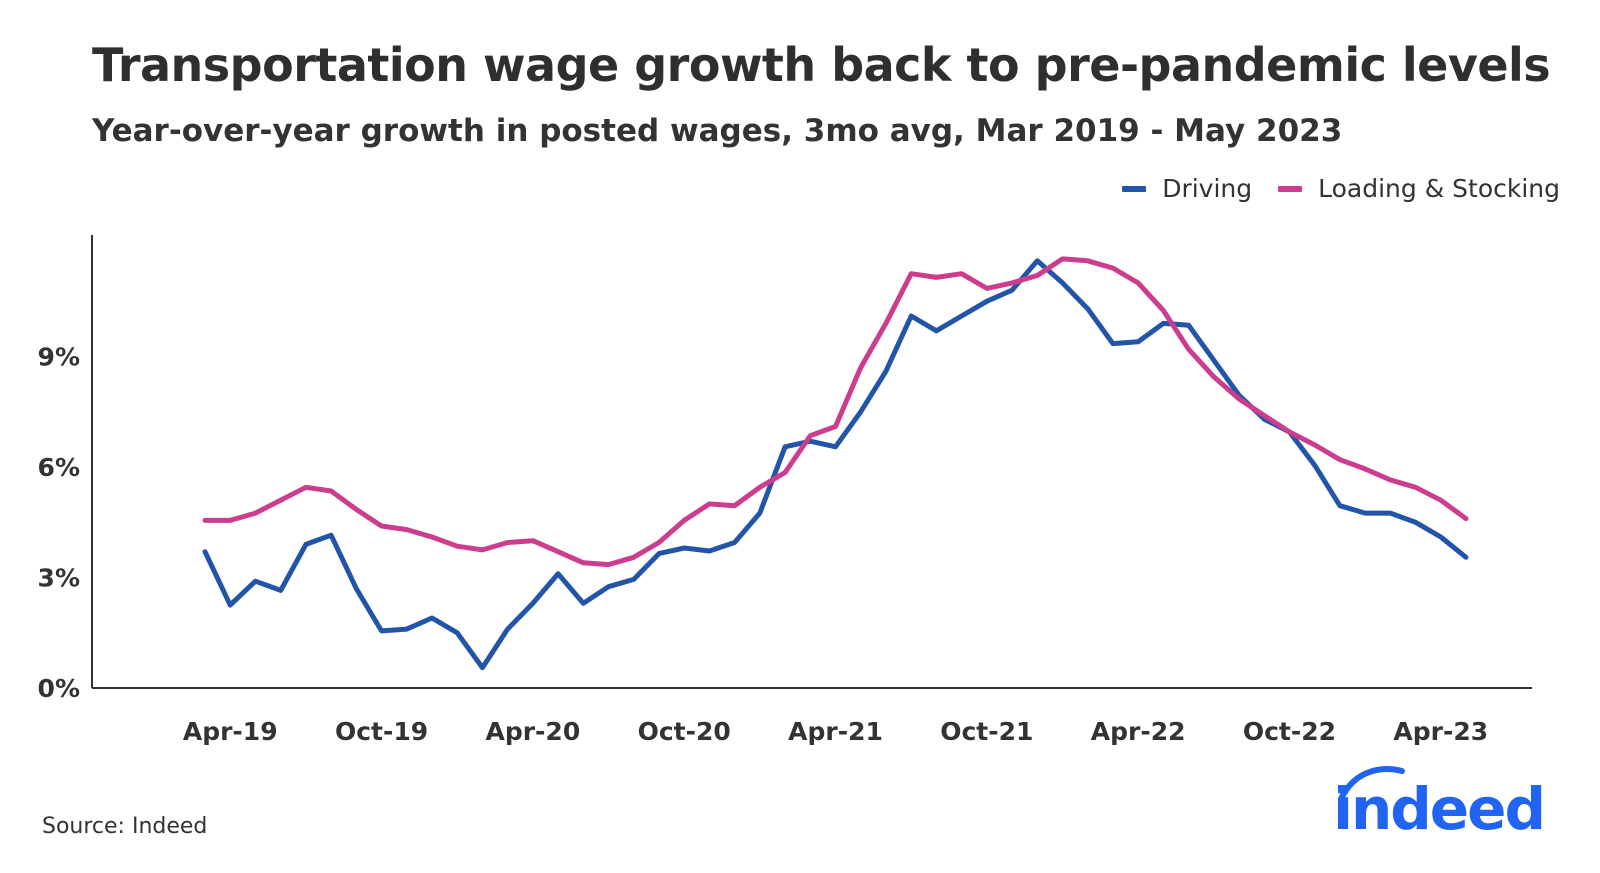 This screenshot has width=1600, height=873. I want to click on x-tick-label: Apr-19, so click(230, 731).